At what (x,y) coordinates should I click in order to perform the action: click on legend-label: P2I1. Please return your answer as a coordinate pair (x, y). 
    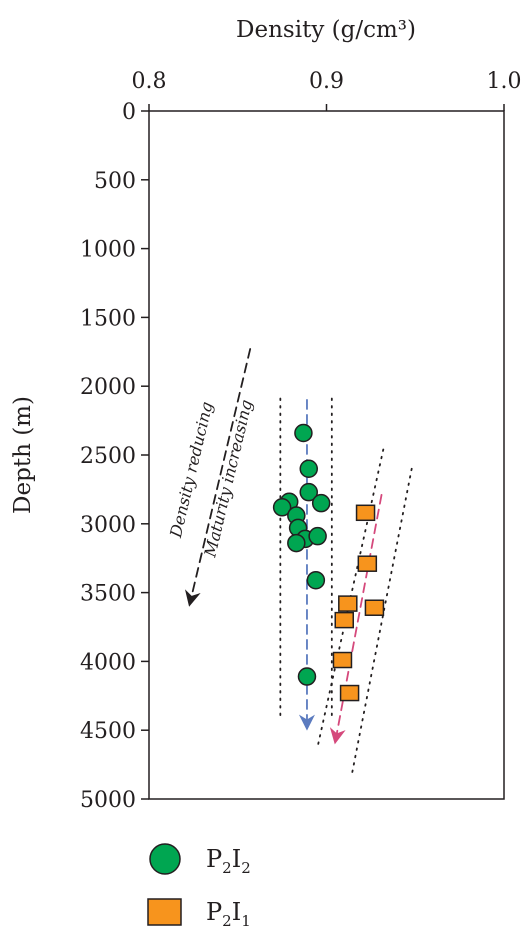
    Looking at the image, I should click on (228, 914).